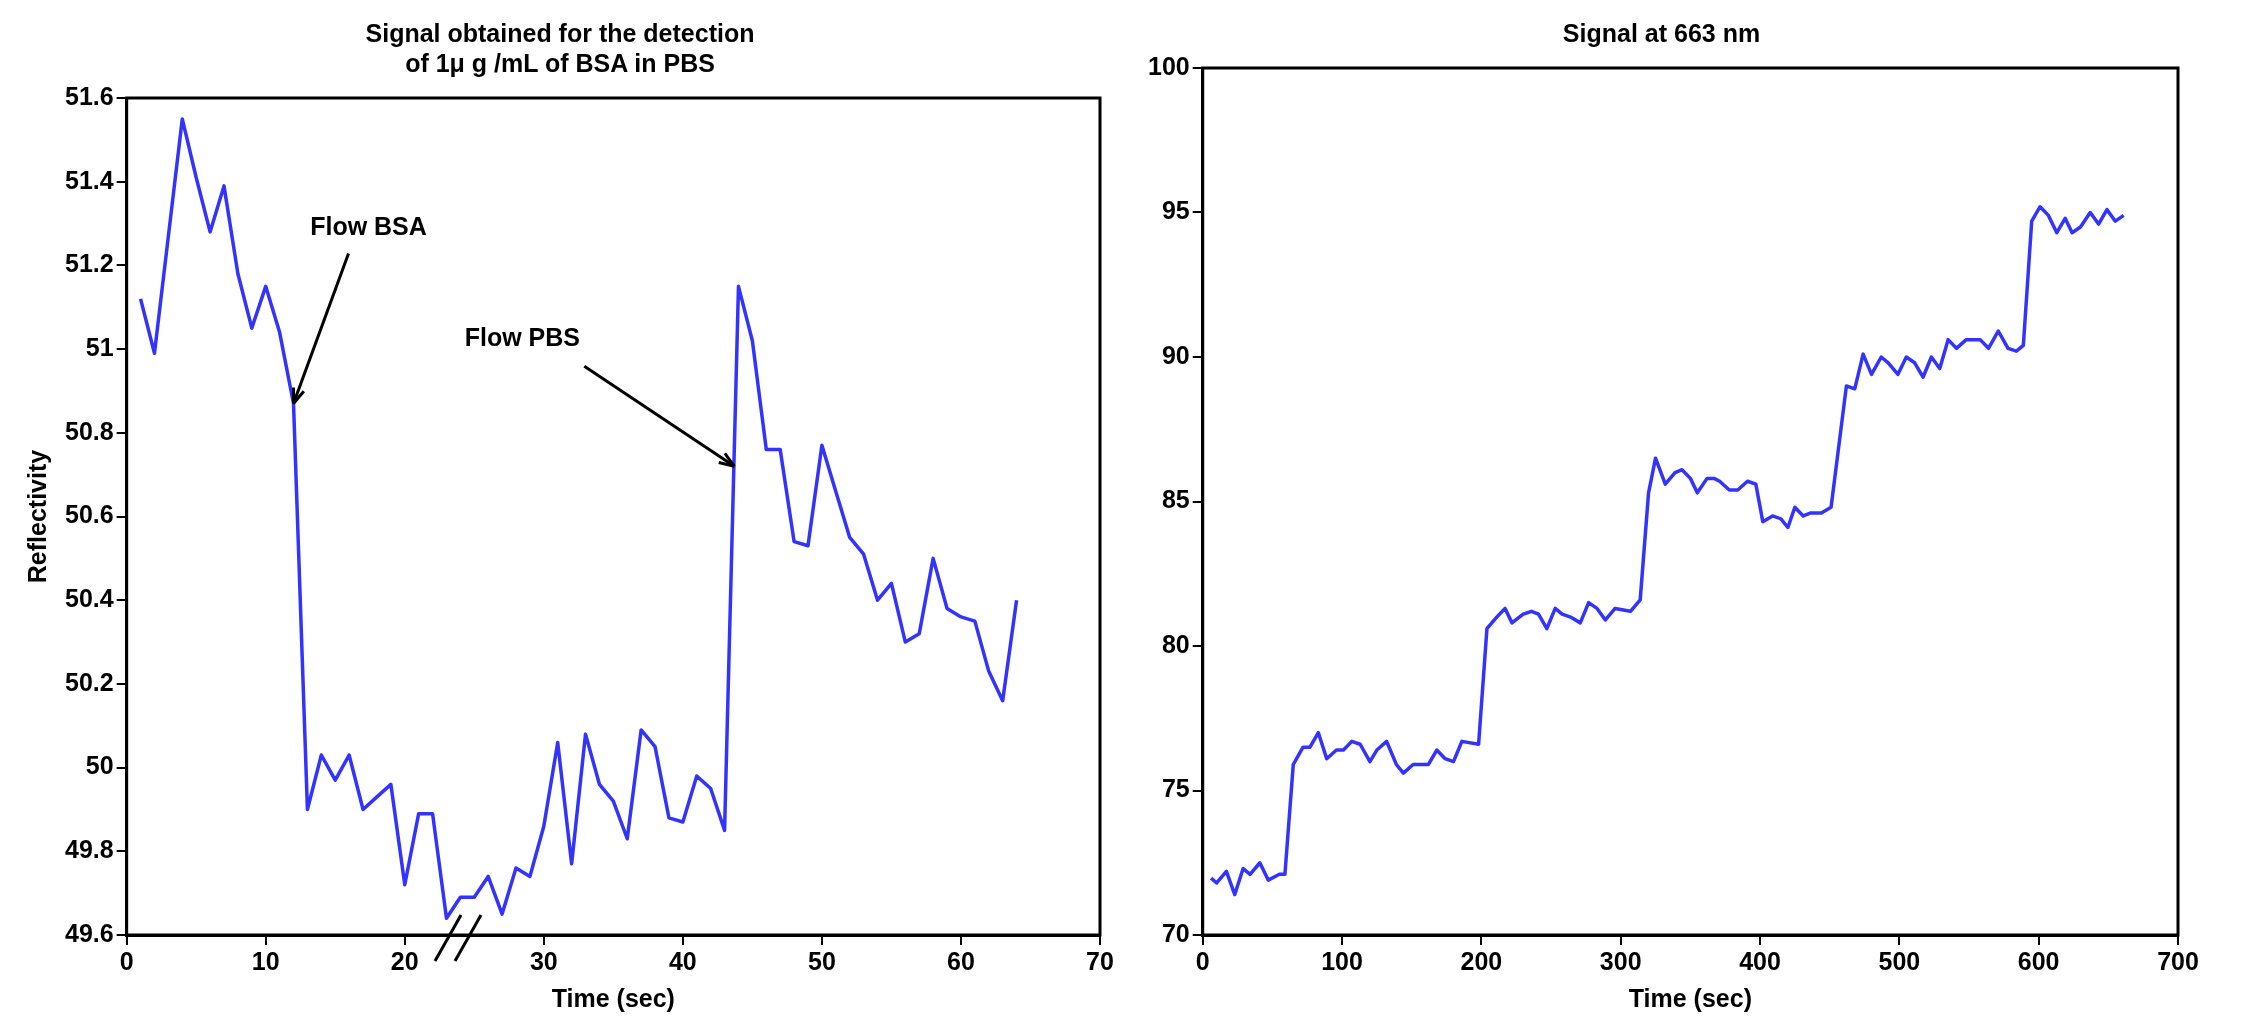  I want to click on y-tick-label: 95, so click(1175, 210).